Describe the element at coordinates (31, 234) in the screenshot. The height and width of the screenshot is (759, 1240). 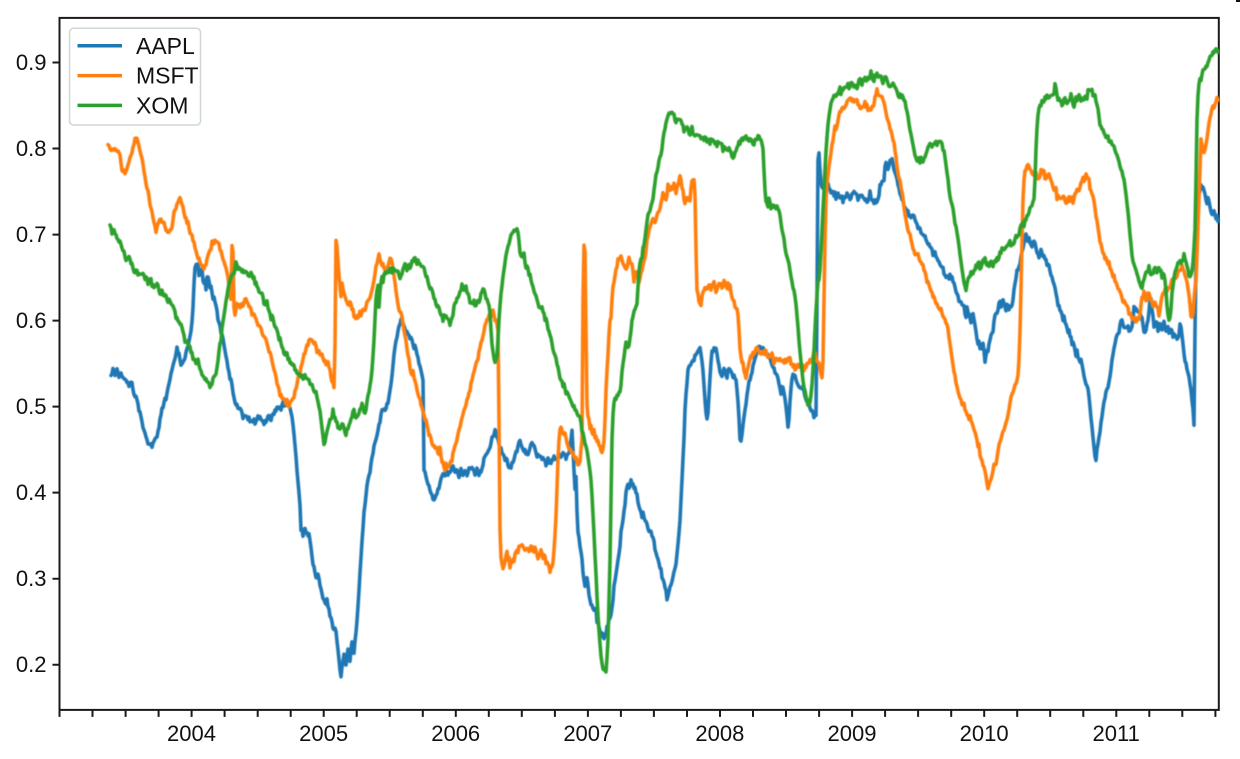
I see `svg-text: 0.7` at that location.